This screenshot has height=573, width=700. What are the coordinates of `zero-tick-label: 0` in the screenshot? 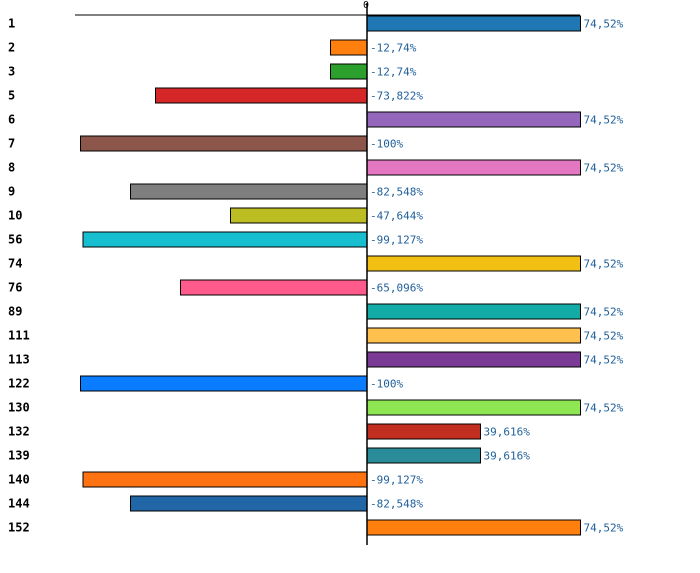 It's located at (366, 5).